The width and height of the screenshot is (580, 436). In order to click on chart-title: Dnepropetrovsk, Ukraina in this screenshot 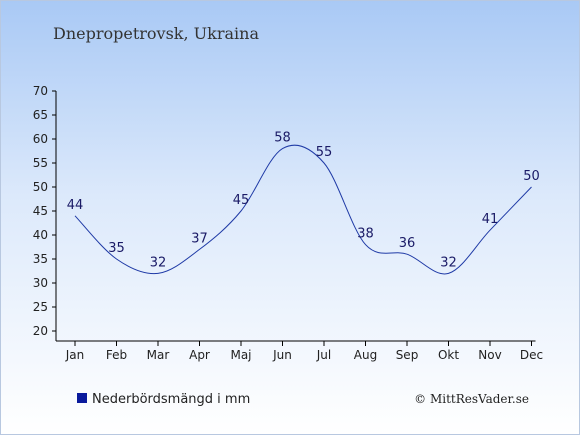, I will do `click(156, 33)`.